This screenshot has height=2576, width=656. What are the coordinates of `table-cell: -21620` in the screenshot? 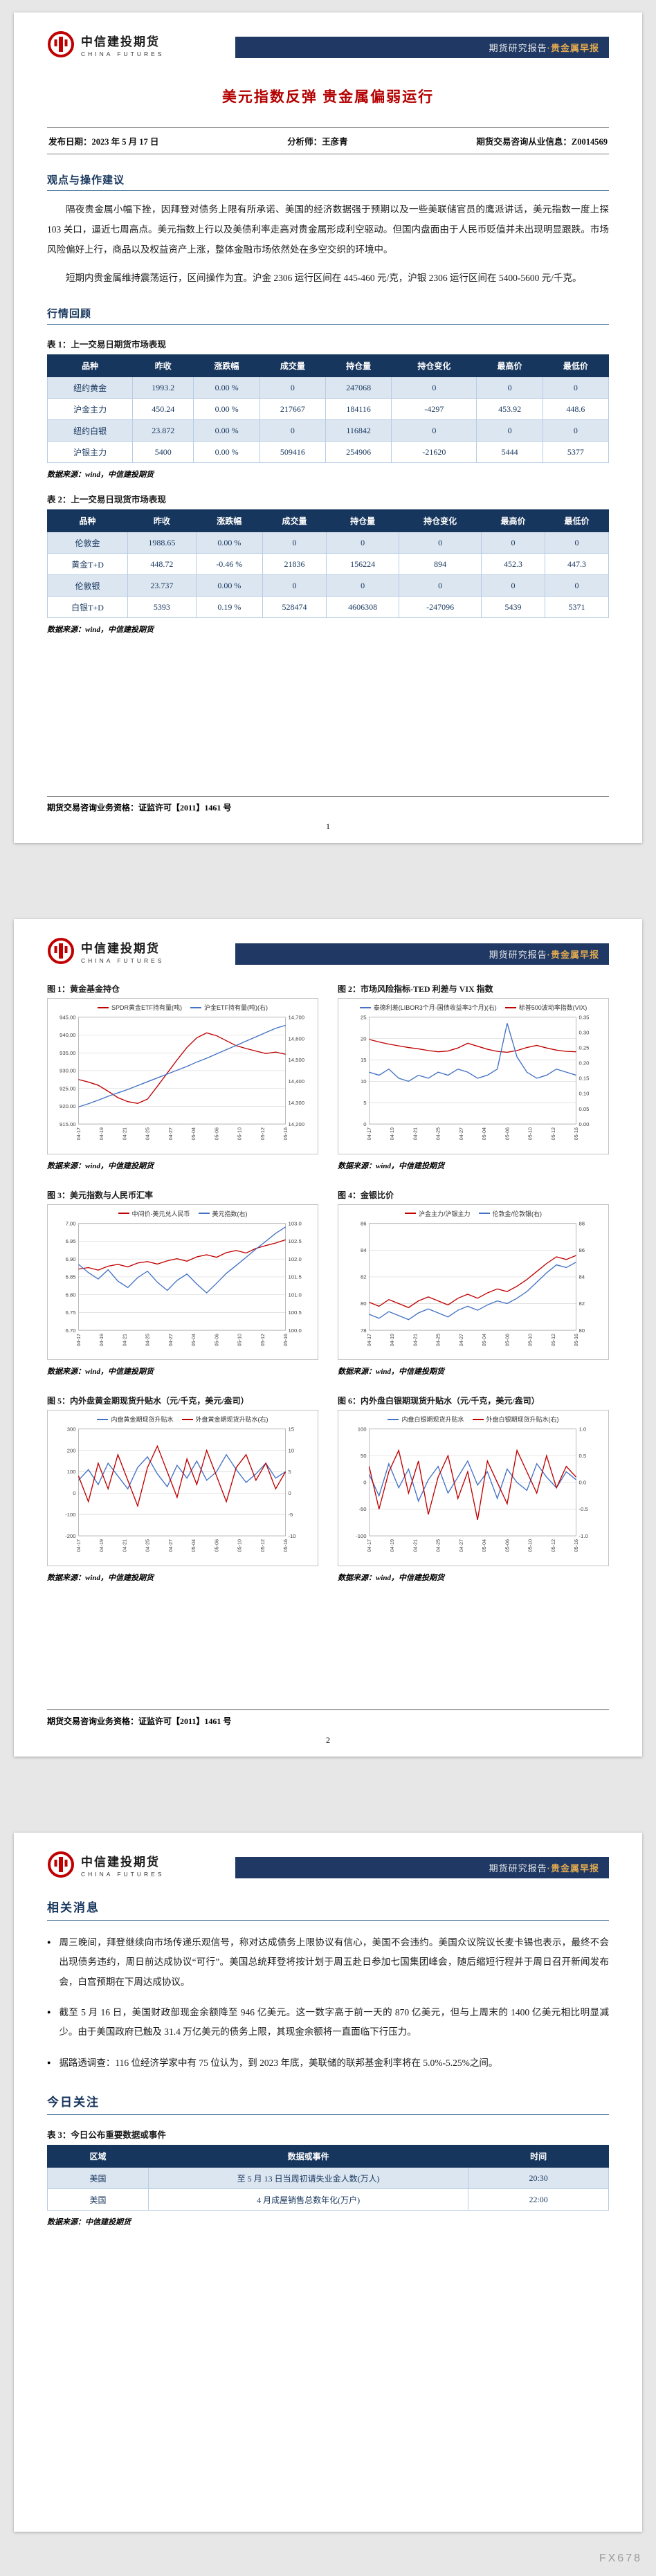 It's located at (434, 452).